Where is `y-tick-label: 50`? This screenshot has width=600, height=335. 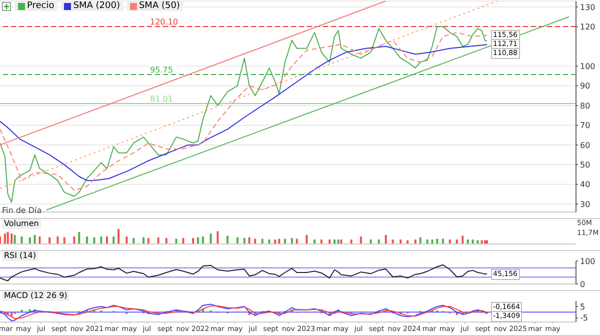 y-tick-label: 50 is located at coordinates (585, 165).